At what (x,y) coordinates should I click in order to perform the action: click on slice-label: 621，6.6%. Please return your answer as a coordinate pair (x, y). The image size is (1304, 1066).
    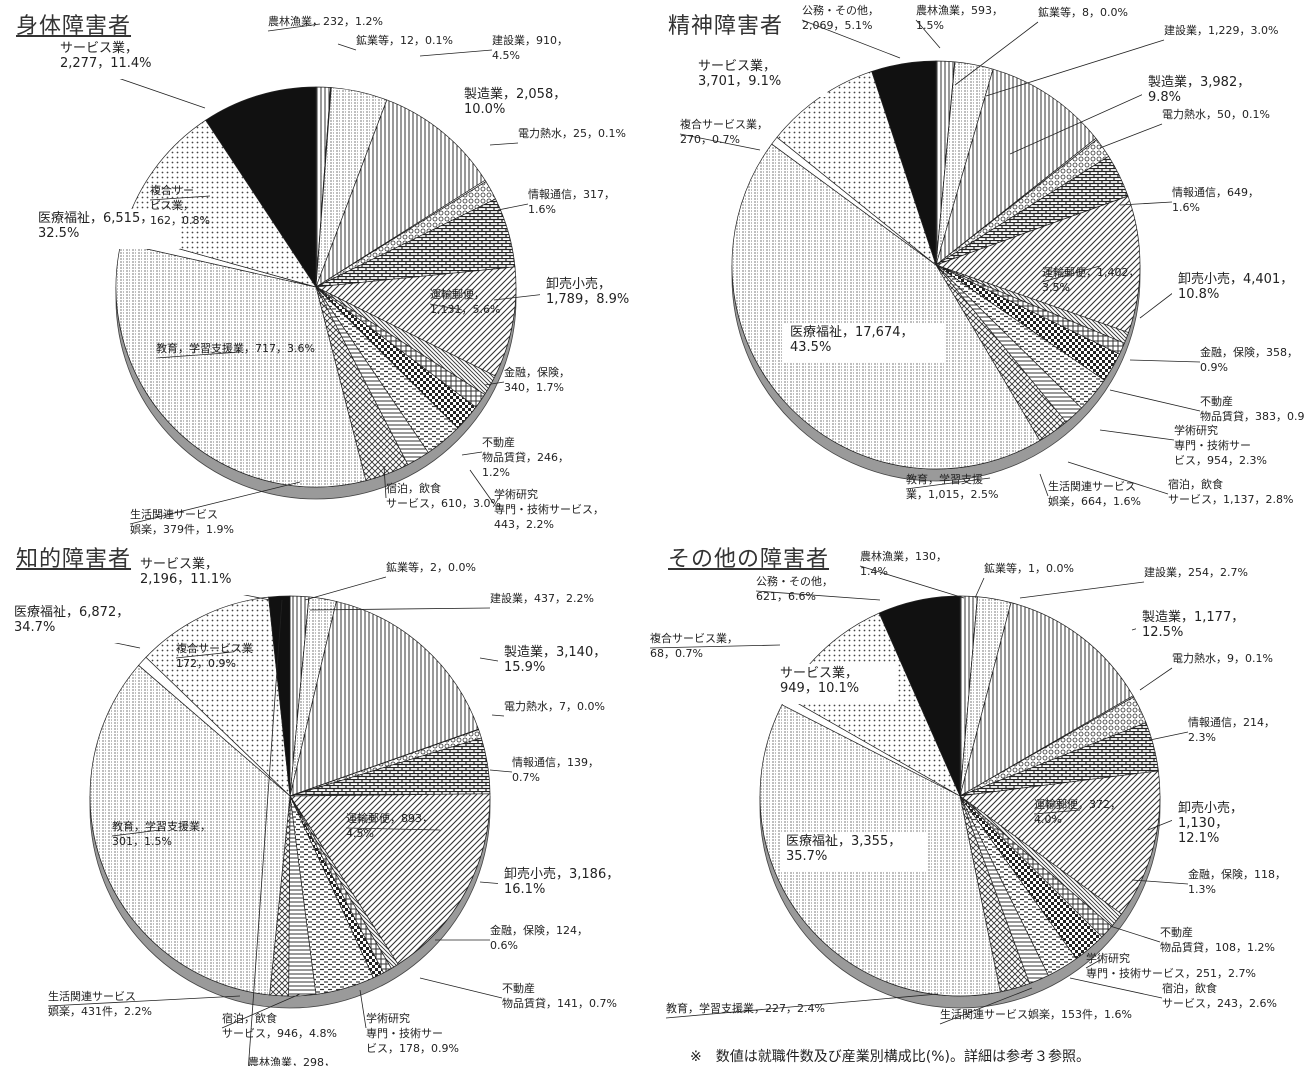
    Looking at the image, I should click on (786, 596).